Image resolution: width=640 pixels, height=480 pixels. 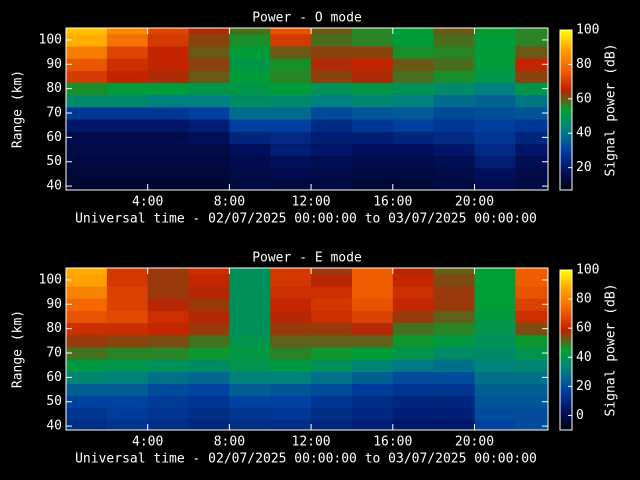 What do you see at coordinates (54, 377) in the screenshot?
I see `y-tick-label: 60` at bounding box center [54, 377].